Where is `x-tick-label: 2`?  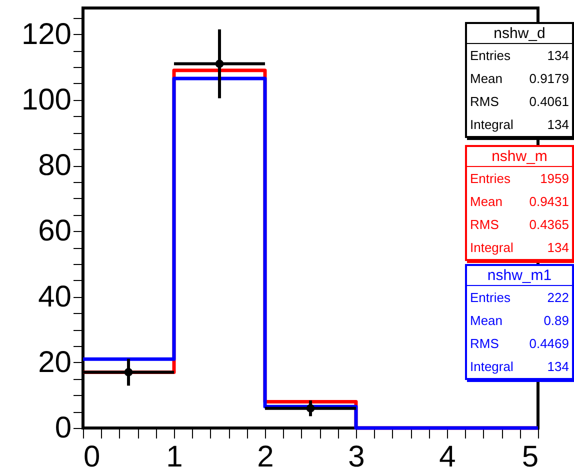
x-tick-label: 2 is located at coordinates (265, 455).